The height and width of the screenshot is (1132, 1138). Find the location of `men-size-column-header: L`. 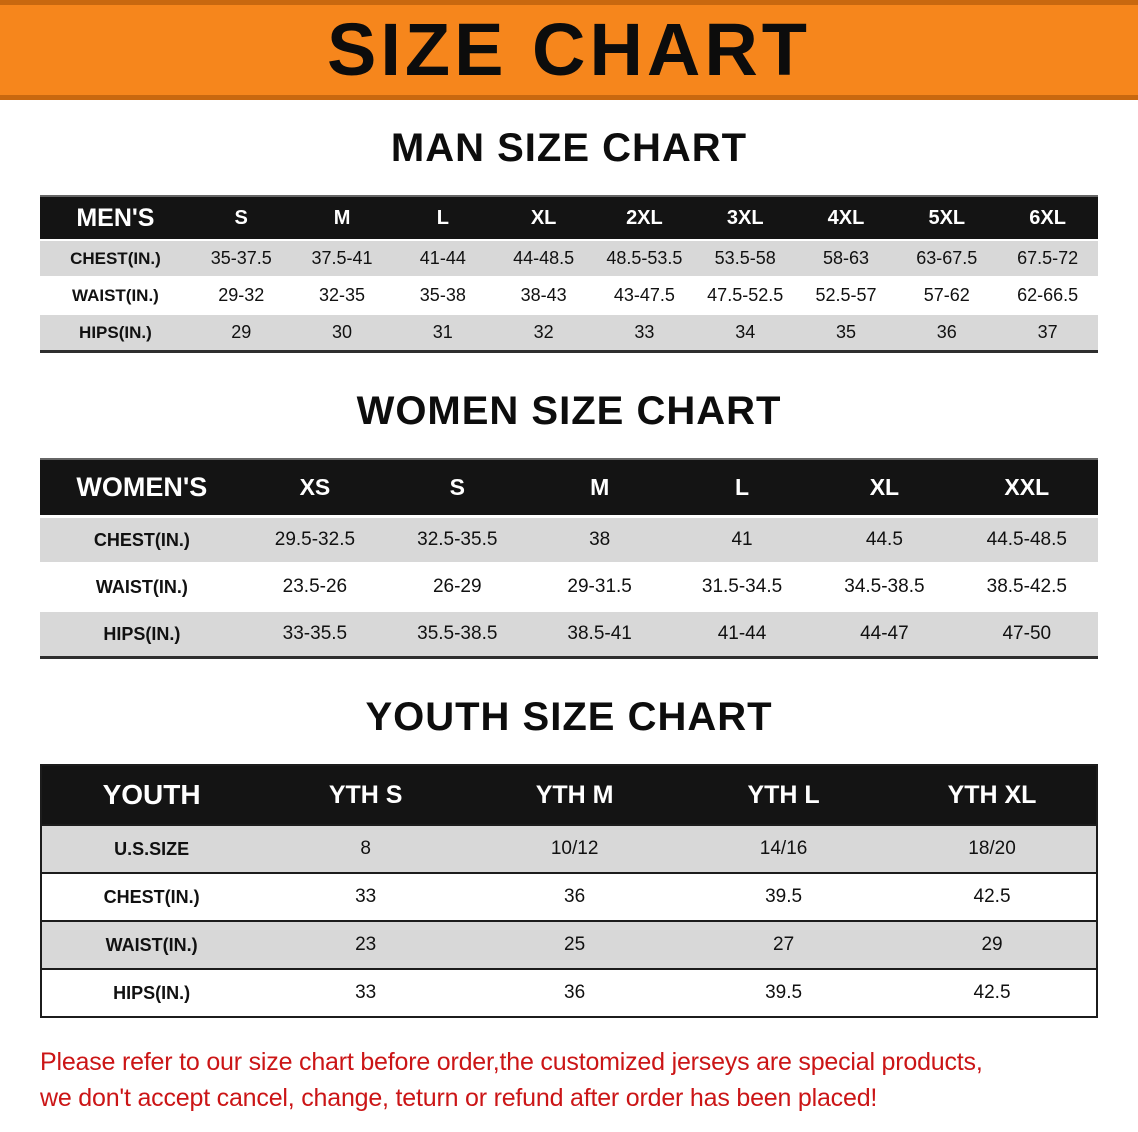

men-size-column-header: L is located at coordinates (443, 218).